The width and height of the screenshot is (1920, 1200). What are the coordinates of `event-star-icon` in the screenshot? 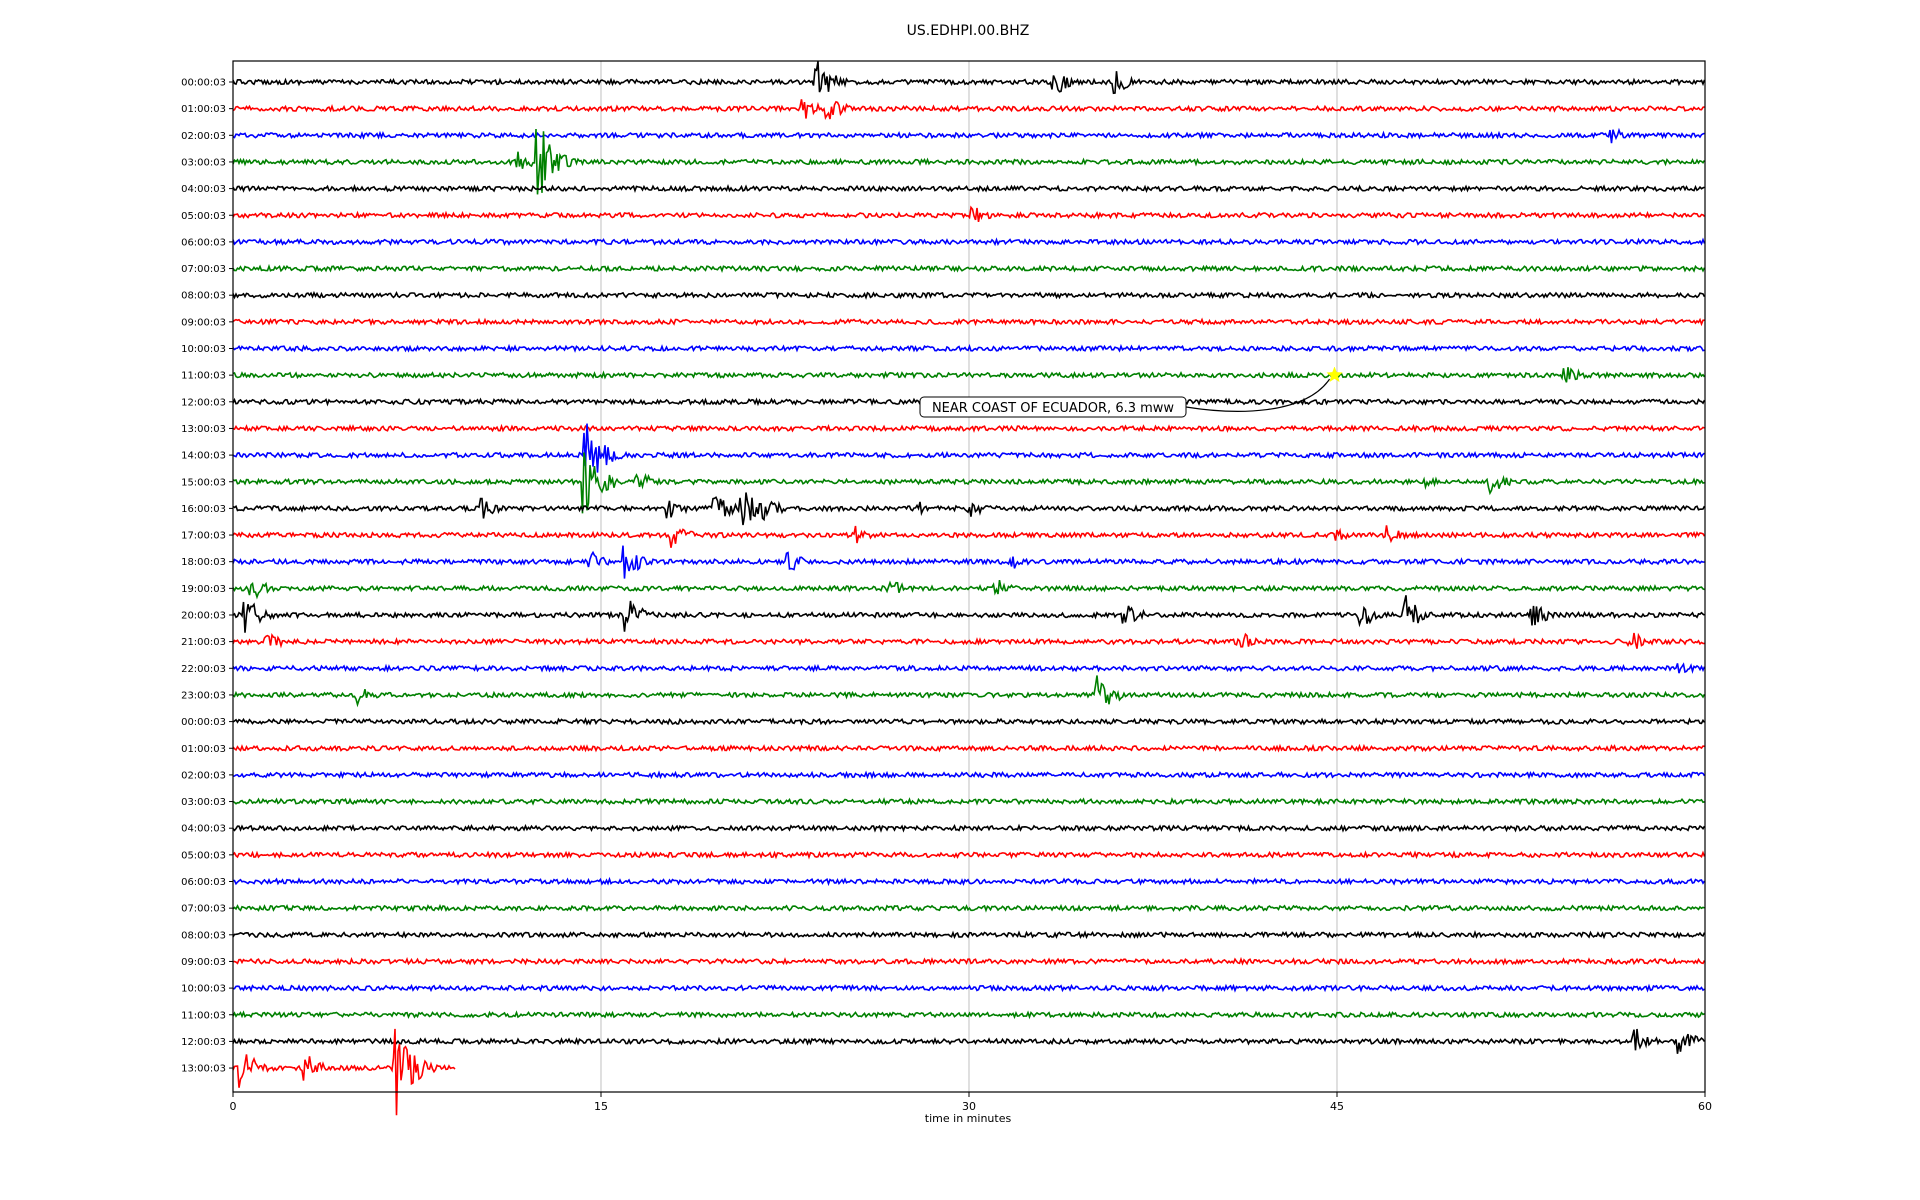 It's located at (1334, 374).